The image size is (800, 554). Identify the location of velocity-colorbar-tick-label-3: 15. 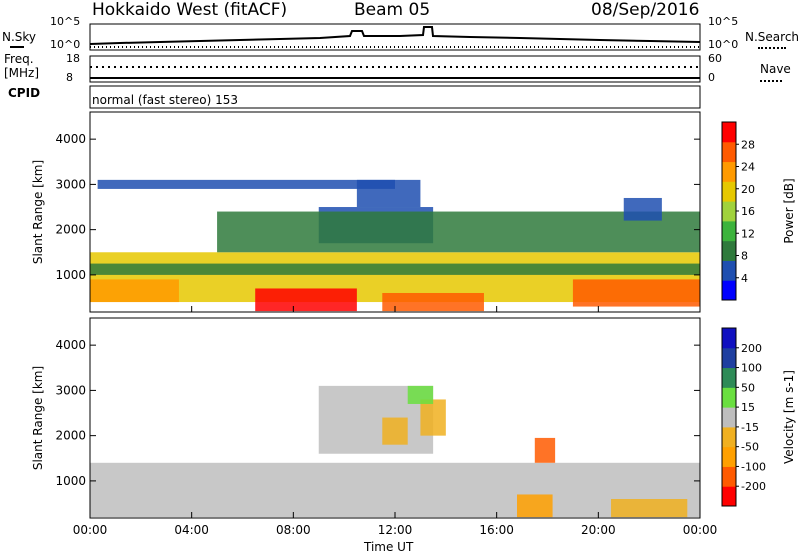
(748, 407).